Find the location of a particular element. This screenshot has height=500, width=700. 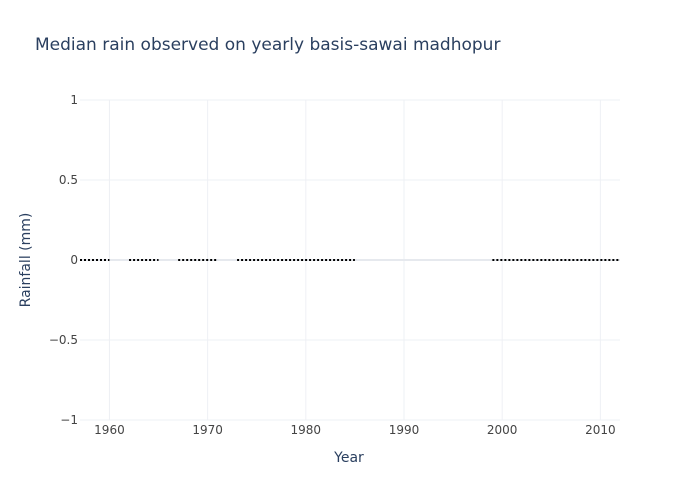

x-tick-label: 1980 is located at coordinates (306, 430).